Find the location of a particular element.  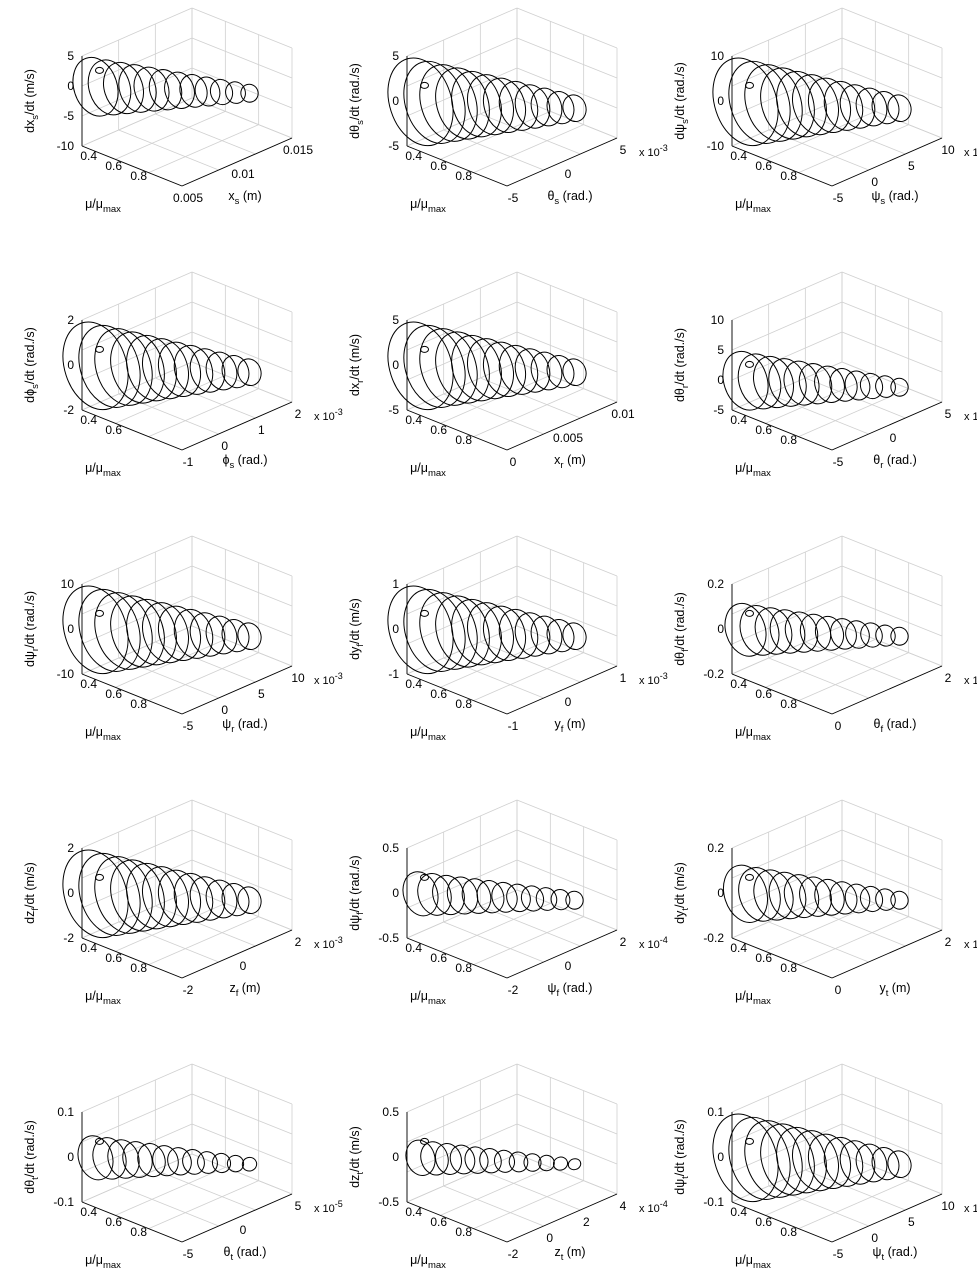

z-axis-label: dzt/dt (m/s) is located at coordinates (357, 1157).